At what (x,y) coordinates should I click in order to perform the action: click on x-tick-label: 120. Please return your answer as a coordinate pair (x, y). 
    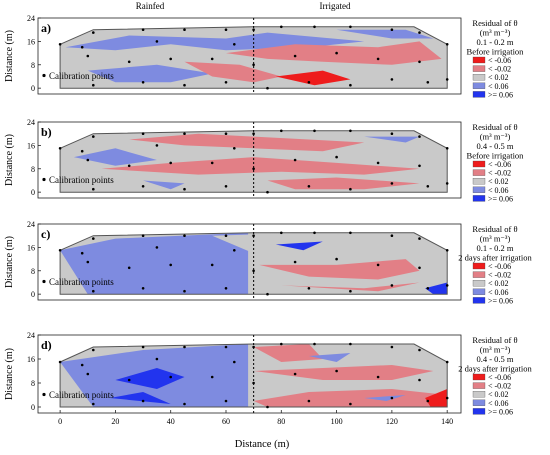
    Looking at the image, I should click on (392, 421).